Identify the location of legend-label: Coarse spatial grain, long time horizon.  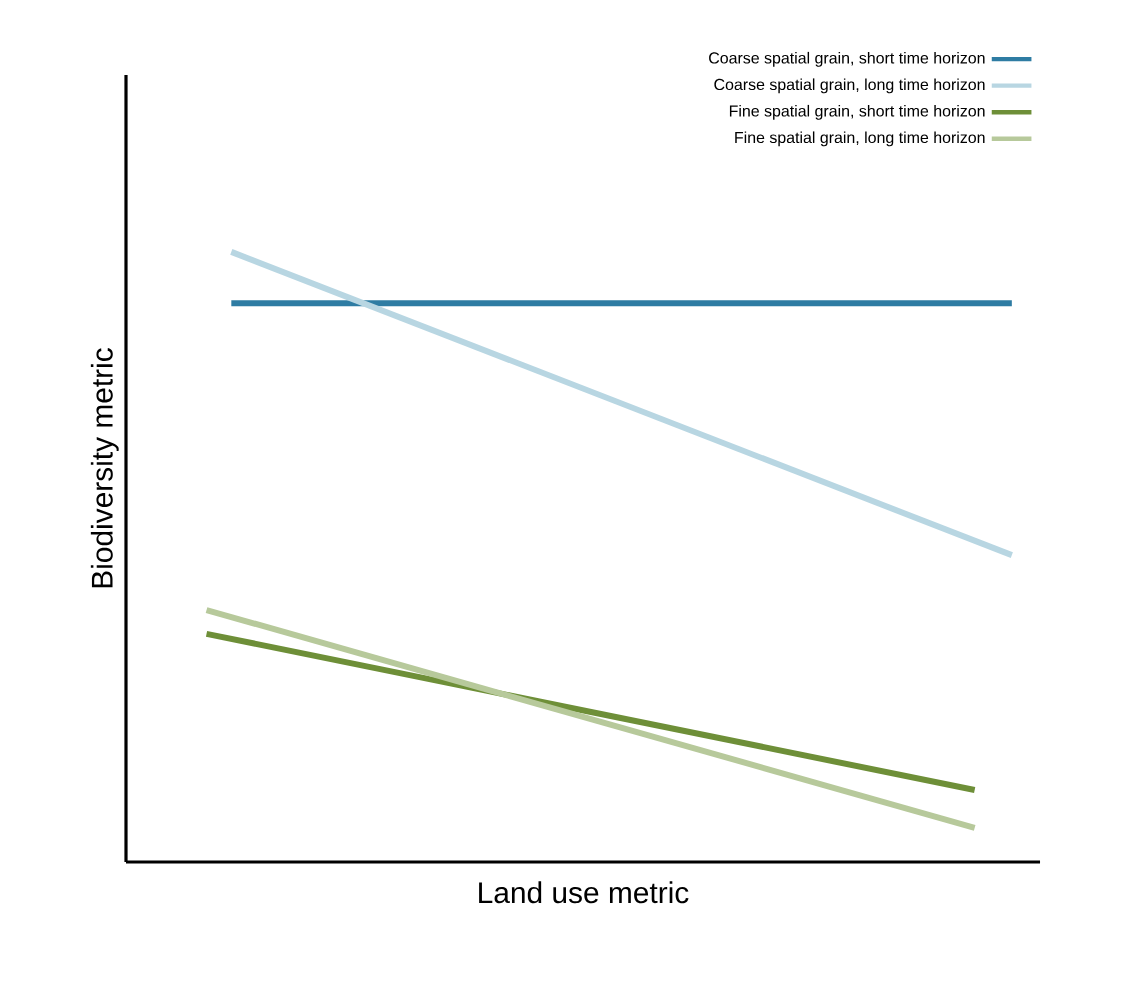
(849, 86).